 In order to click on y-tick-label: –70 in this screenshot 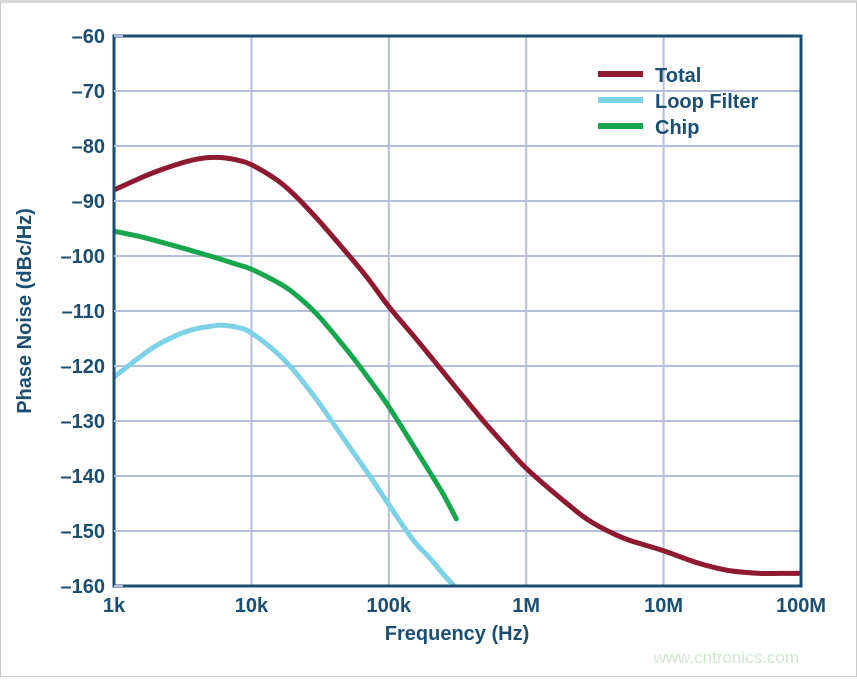, I will do `click(88, 92)`.